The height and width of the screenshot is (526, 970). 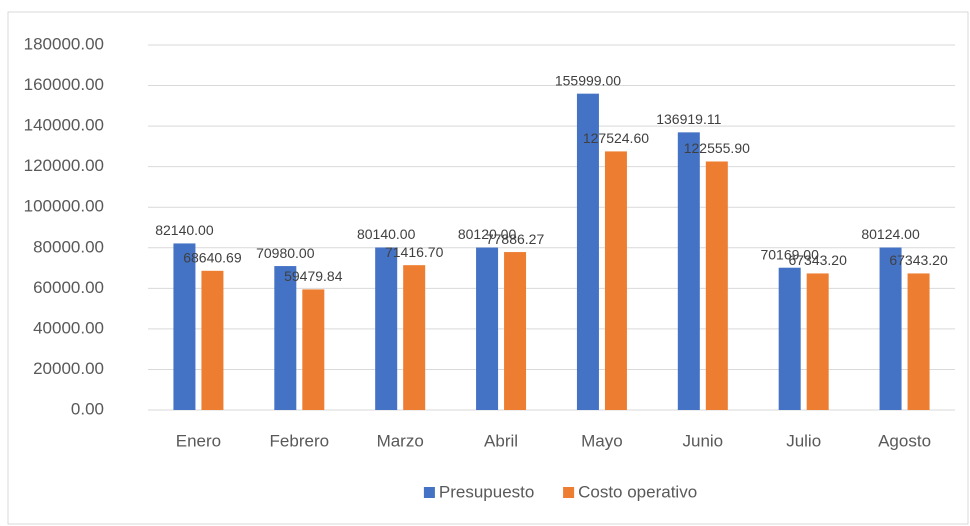 What do you see at coordinates (501, 440) in the screenshot?
I see `x-tick-label: Abril` at bounding box center [501, 440].